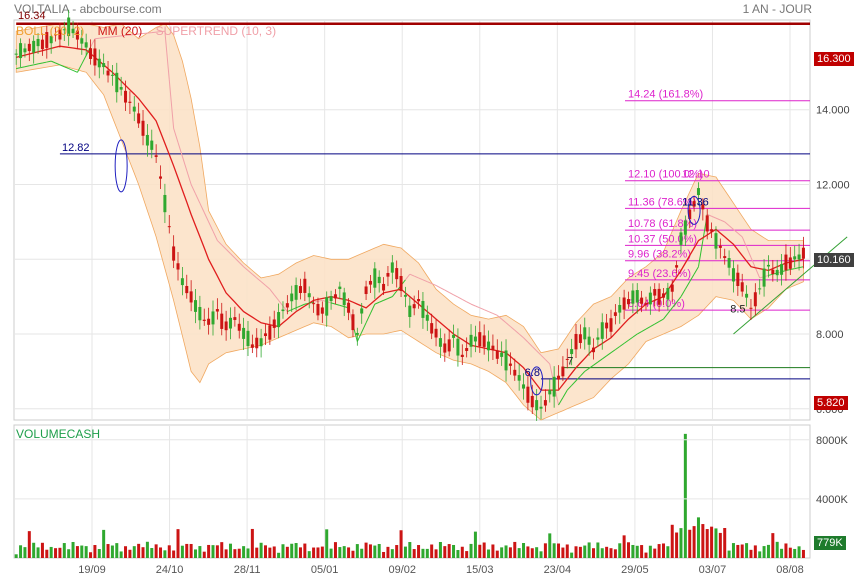  Describe the element at coordinates (480, 570) in the screenshot. I see `x-tick-label: 15/03` at that location.